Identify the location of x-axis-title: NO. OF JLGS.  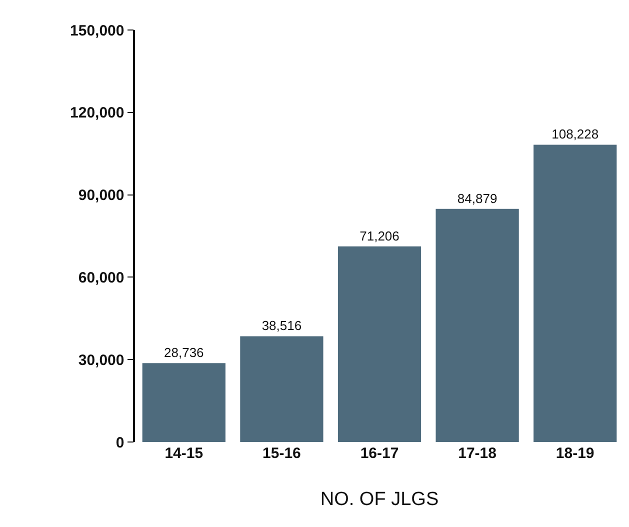
(379, 499).